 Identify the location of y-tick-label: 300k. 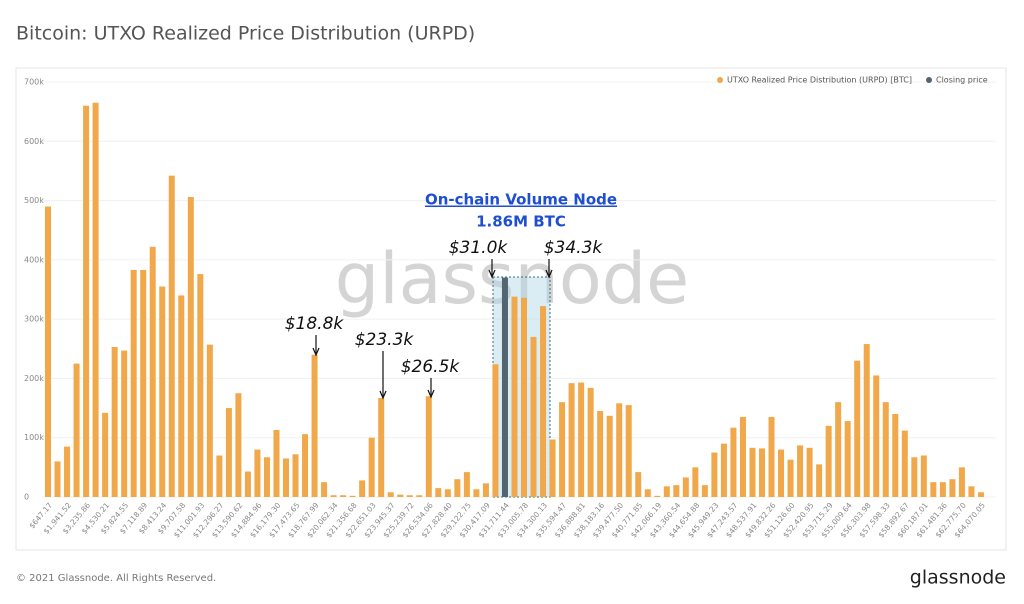
(34, 319).